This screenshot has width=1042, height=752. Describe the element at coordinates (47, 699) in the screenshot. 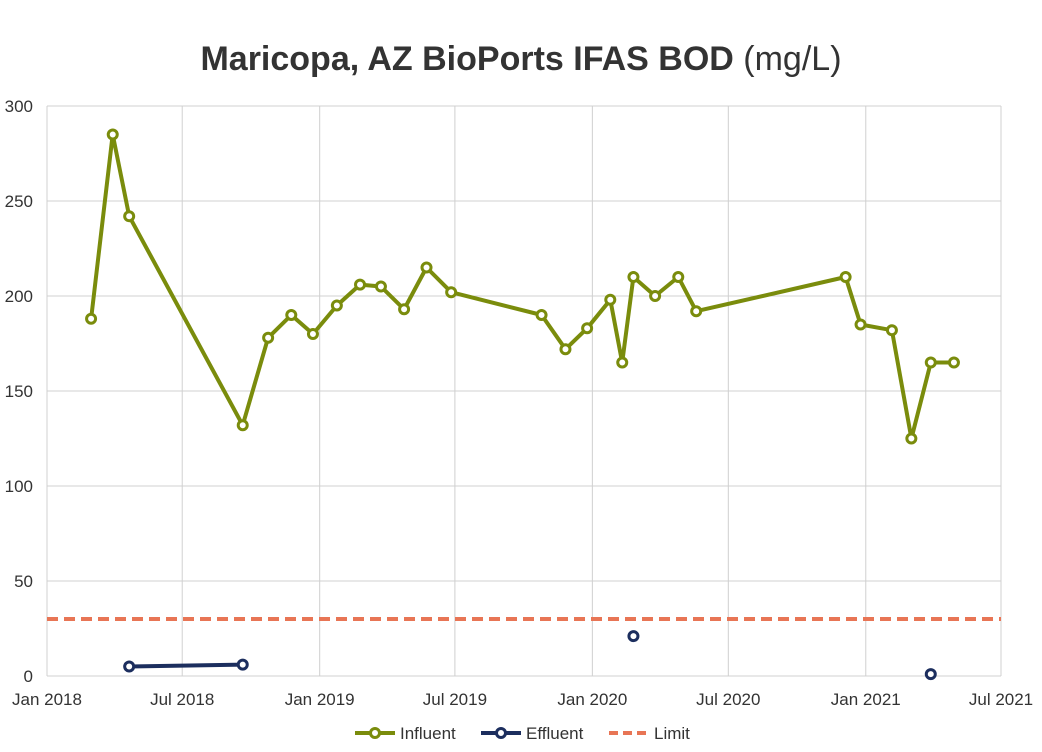

I see `x-tick-label: Jan 2018` at that location.